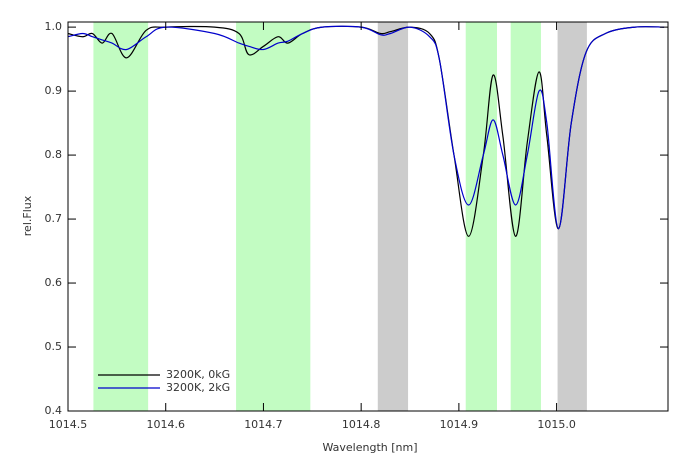  Describe the element at coordinates (198, 374) in the screenshot. I see `legend-label: 3200K, 0kG` at that location.